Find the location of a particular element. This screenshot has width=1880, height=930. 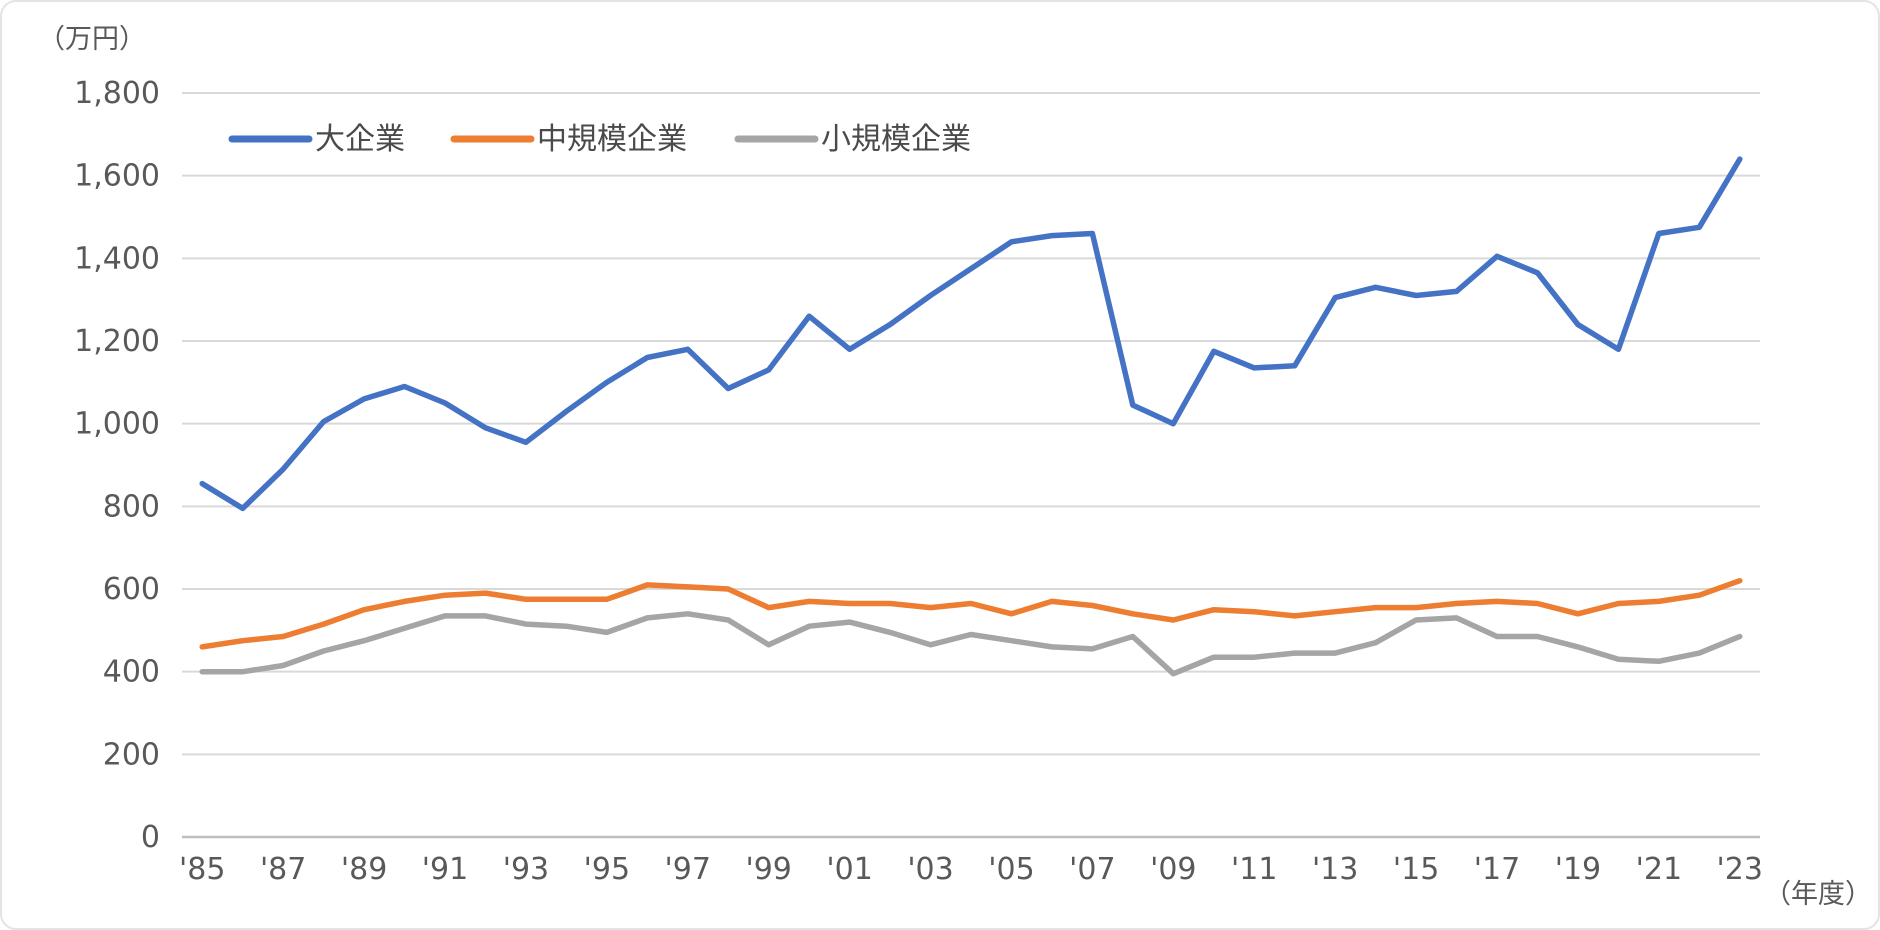

y-axis-unit-label: （万円） is located at coordinates (92, 39).